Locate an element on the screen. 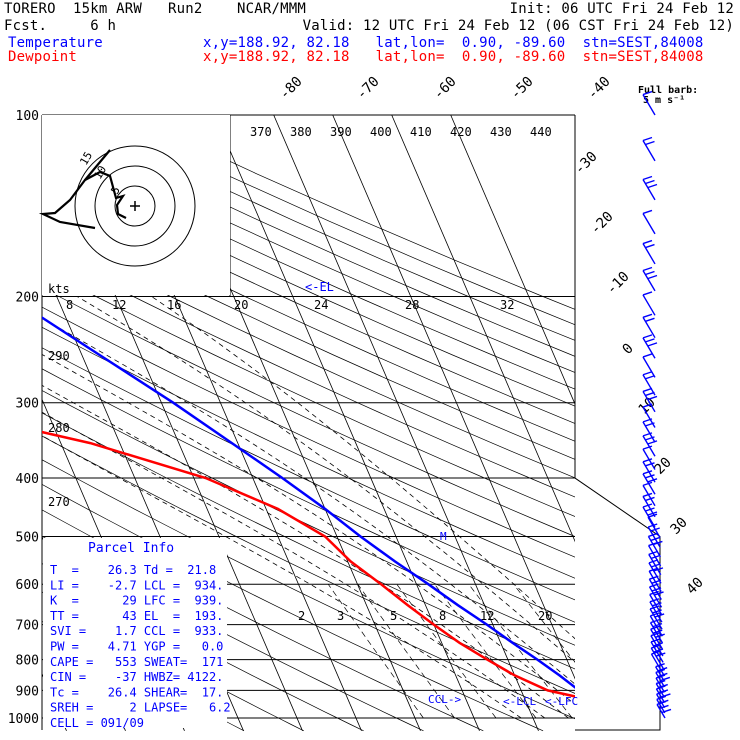 The height and width of the screenshot is (740, 740). mixing-ratio-label: 2 is located at coordinates (301, 616).